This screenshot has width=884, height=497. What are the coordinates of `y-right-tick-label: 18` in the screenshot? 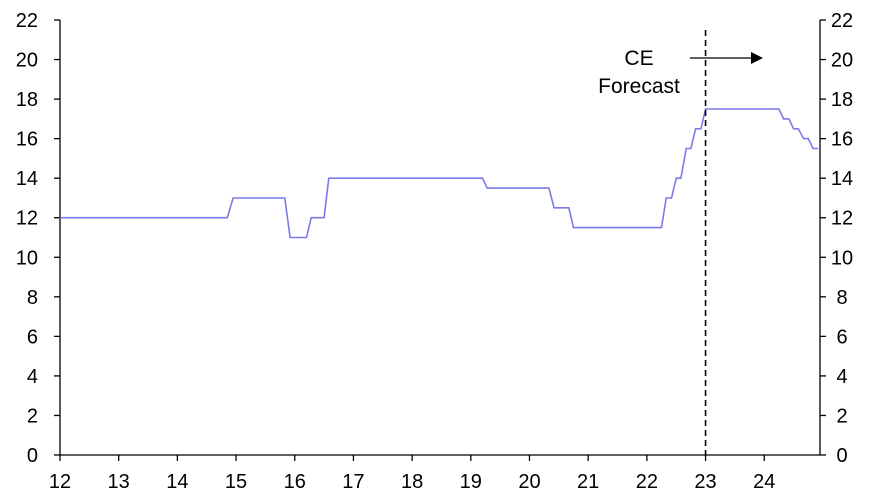 It's located at (842, 100).